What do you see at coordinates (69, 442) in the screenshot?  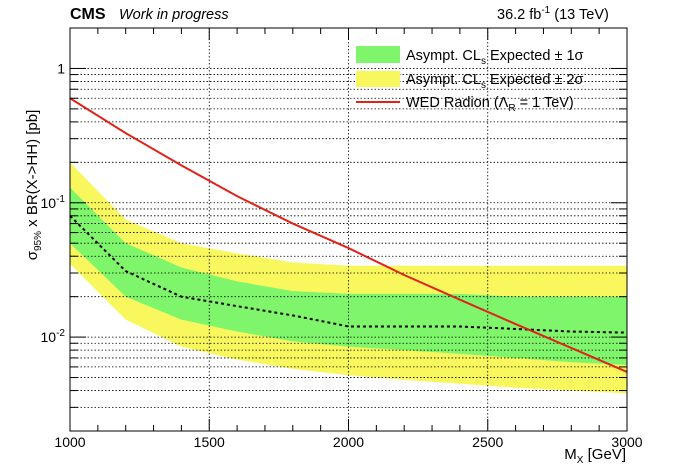 I see `x-tick-label: 1000` at bounding box center [69, 442].